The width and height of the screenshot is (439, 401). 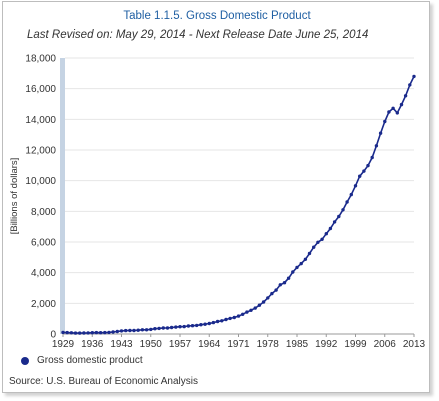 What do you see at coordinates (92, 344) in the screenshot?
I see `x-tick-label: 1936` at bounding box center [92, 344].